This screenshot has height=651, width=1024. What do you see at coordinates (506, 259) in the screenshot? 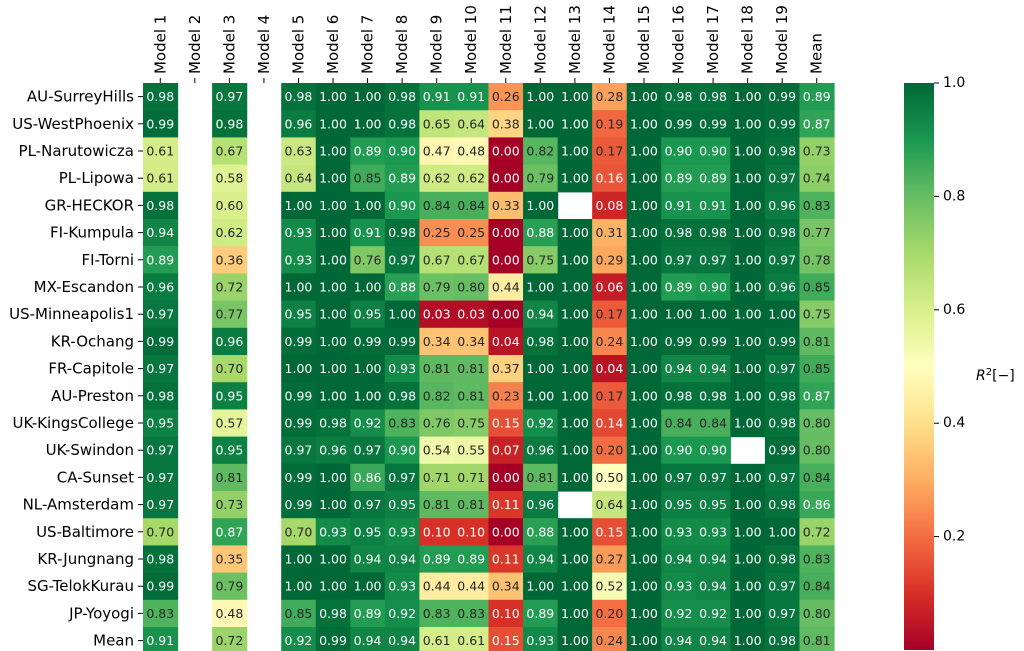
I see `cell-value: 0.00` at bounding box center [506, 259].